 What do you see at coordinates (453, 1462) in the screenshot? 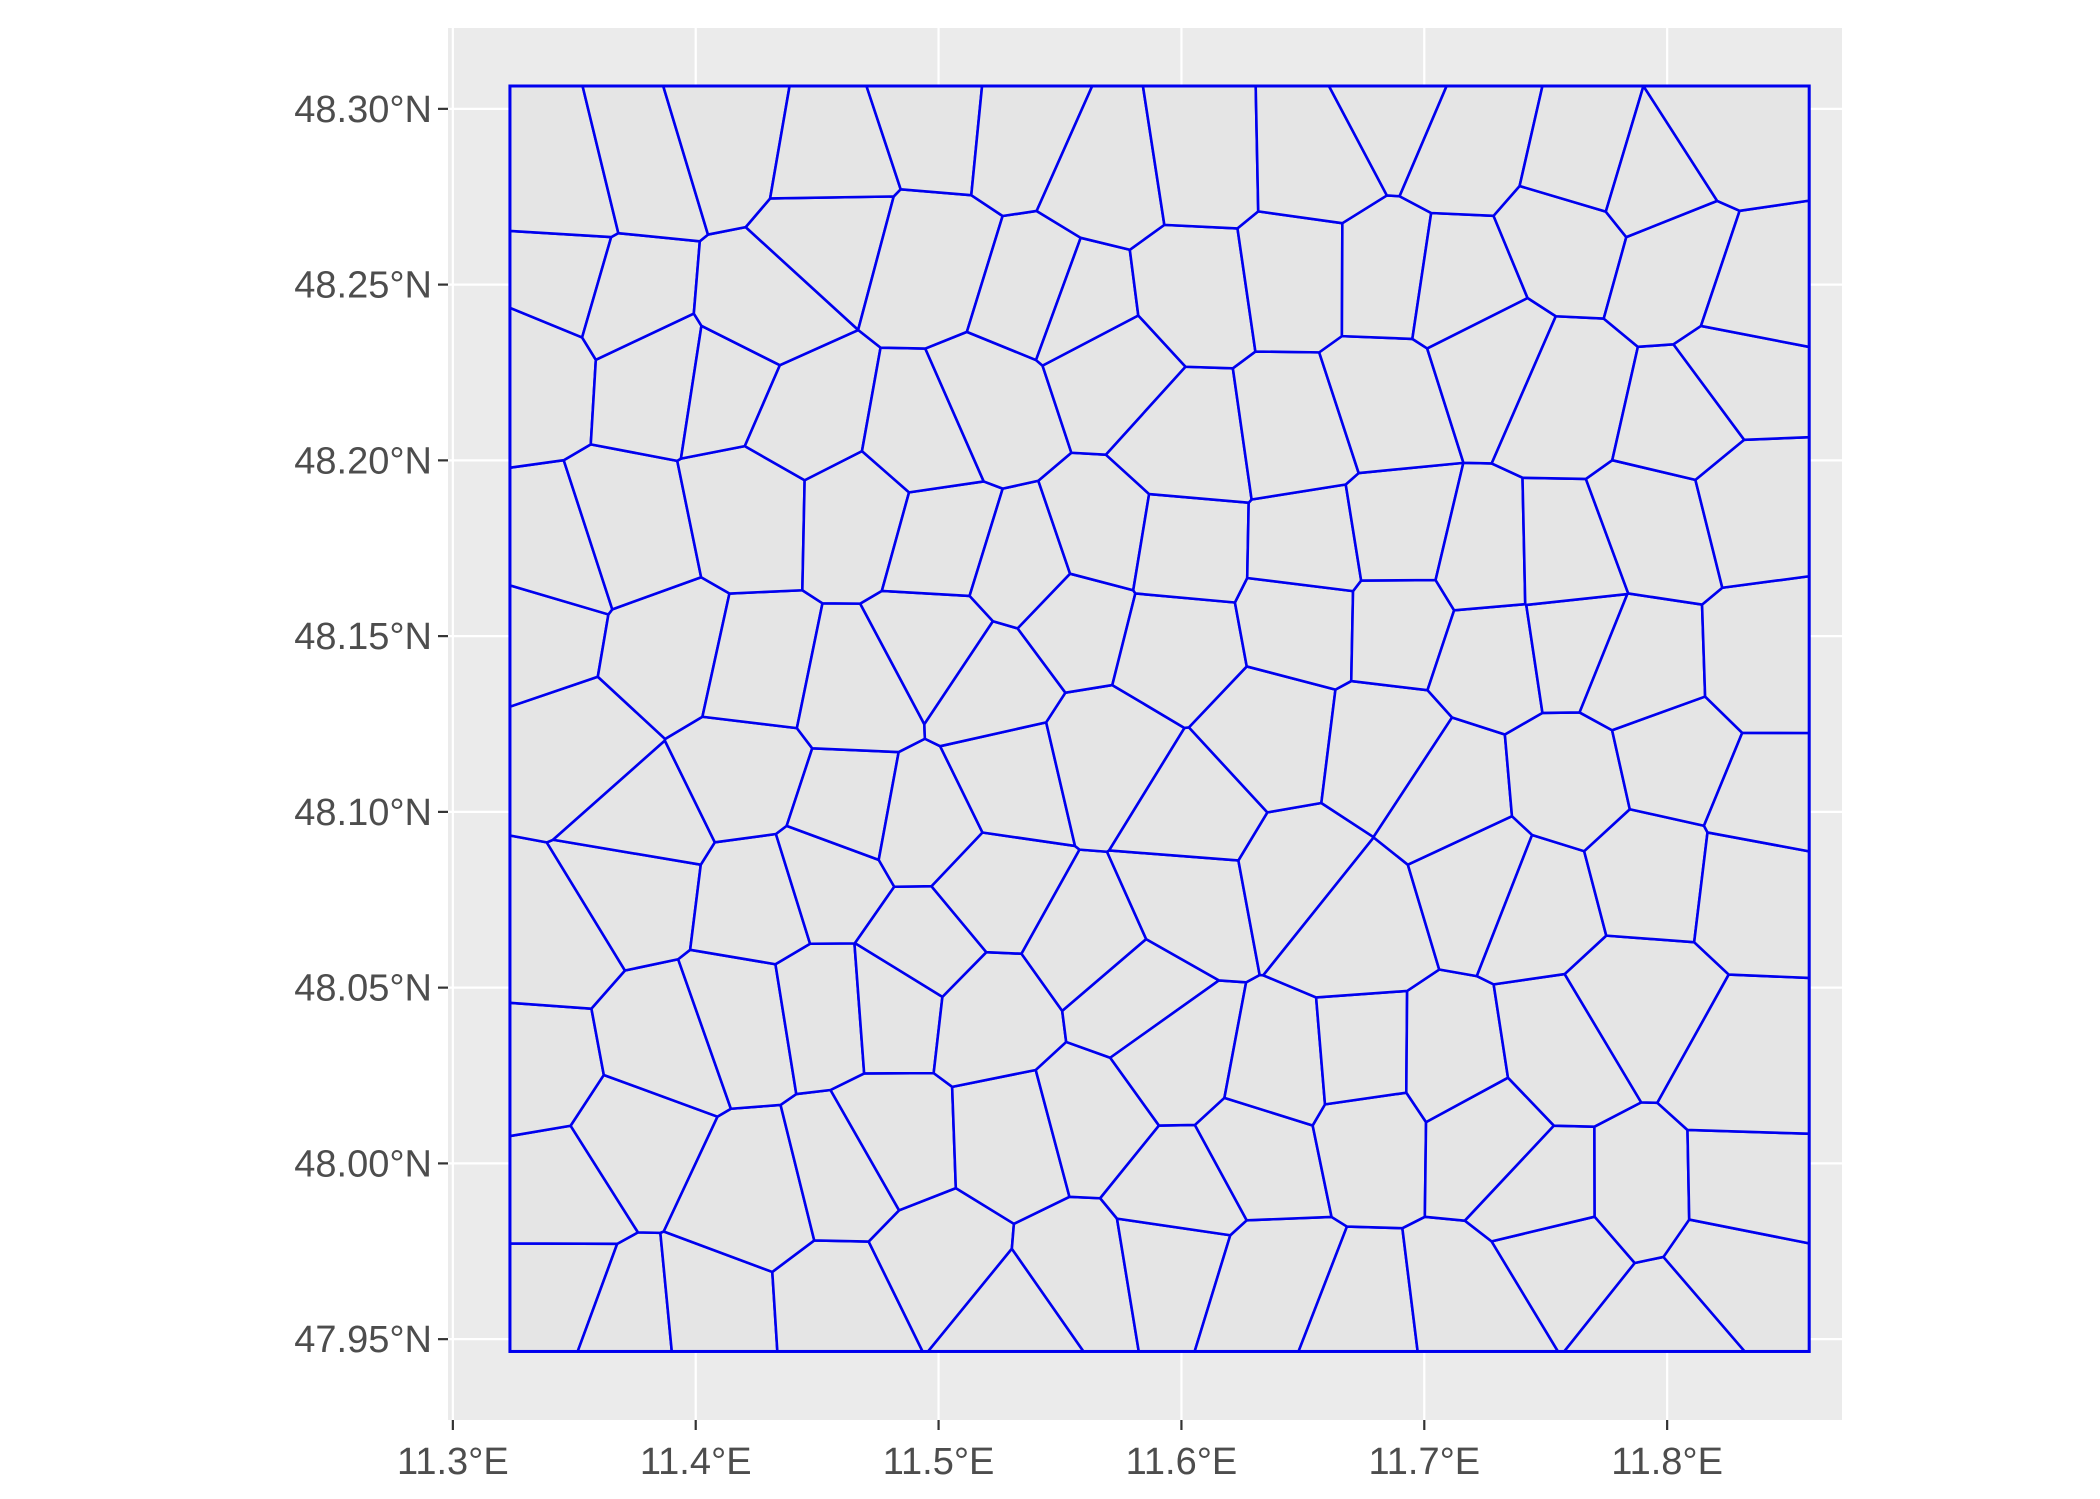
I see `x-tick-label: 11.3°E` at bounding box center [453, 1462].